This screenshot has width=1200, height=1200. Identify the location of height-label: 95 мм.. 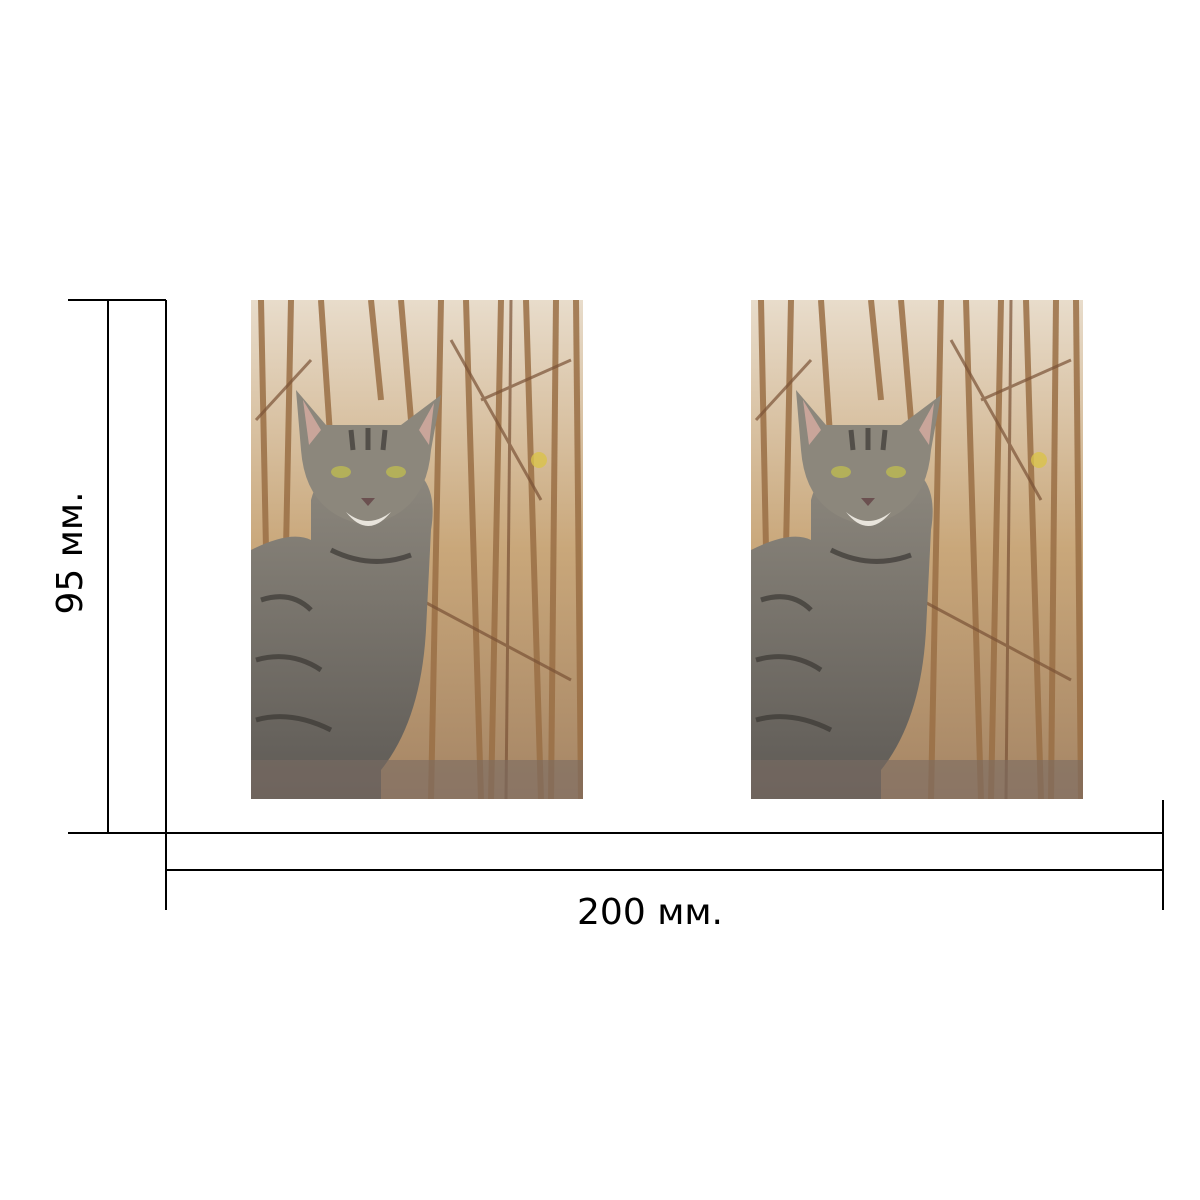
(70, 552).